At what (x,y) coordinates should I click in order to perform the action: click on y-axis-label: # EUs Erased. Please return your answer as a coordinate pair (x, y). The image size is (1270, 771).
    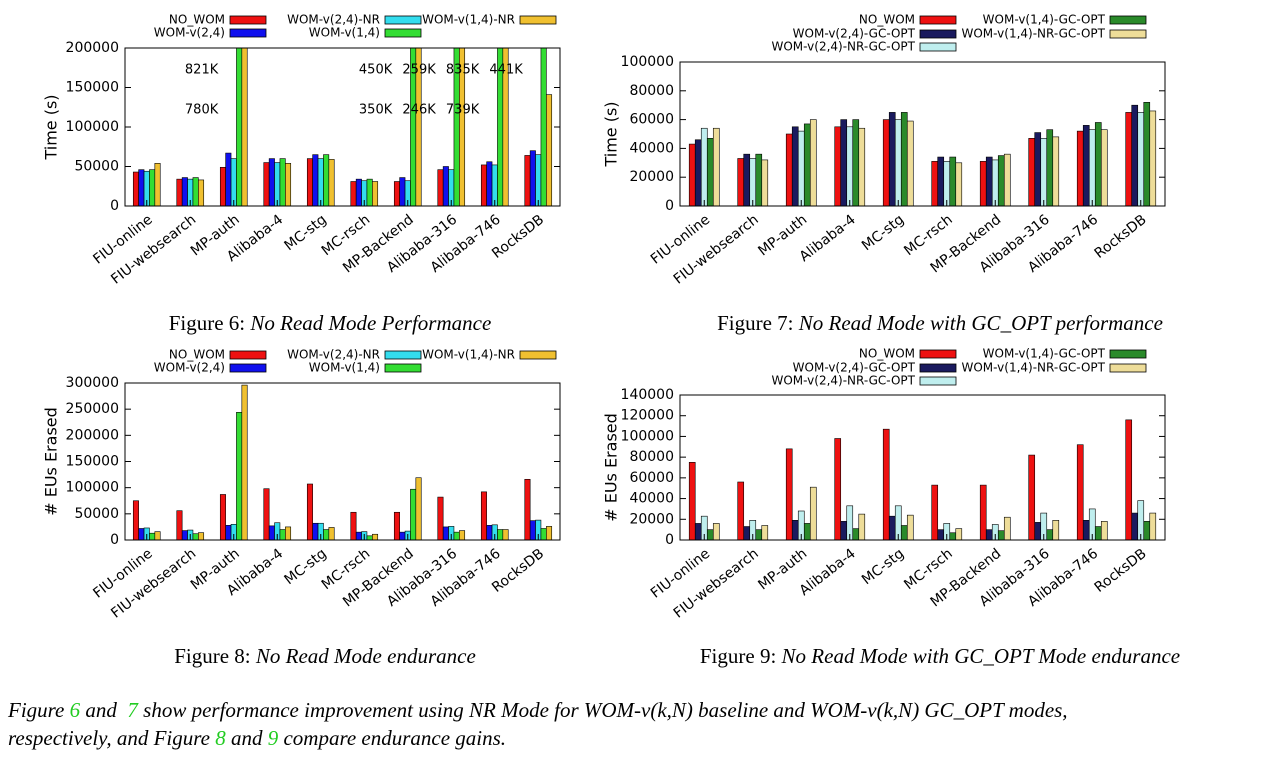
    Looking at the image, I should click on (611, 467).